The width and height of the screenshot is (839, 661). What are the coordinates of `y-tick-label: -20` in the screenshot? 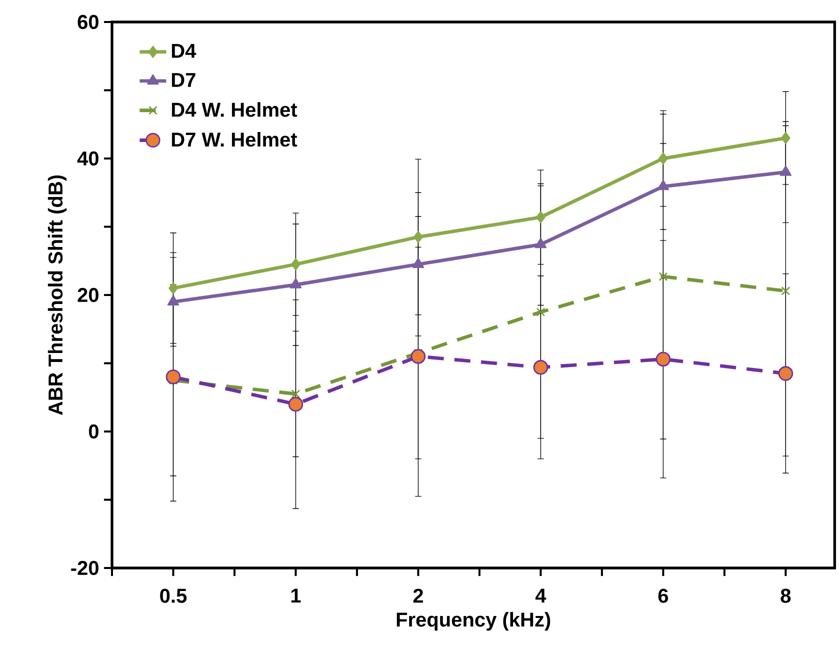 It's located at (84, 568).